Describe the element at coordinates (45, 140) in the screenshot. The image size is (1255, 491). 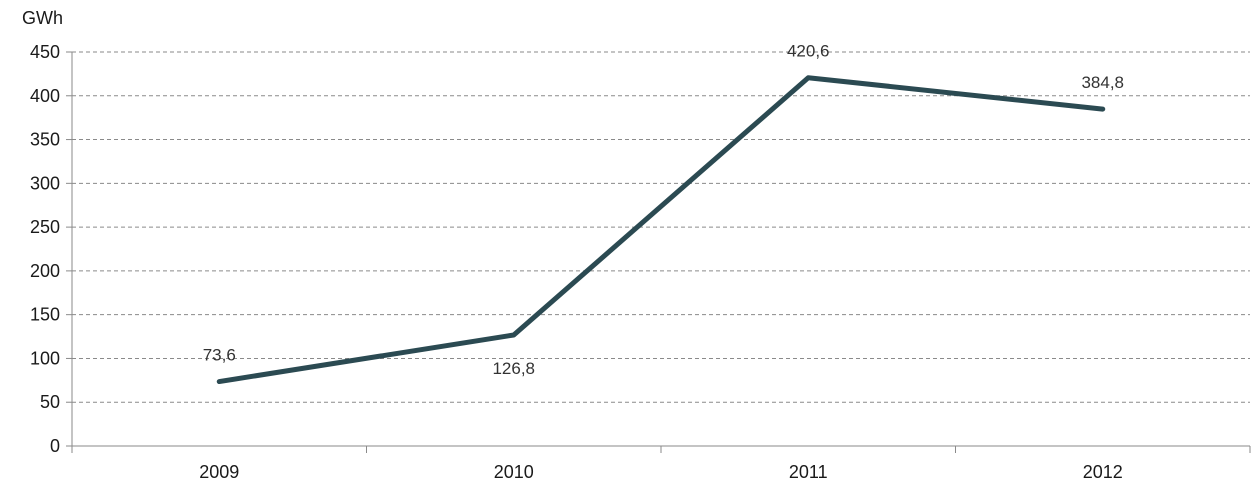
I see `y-tick-label-350: 350` at that location.